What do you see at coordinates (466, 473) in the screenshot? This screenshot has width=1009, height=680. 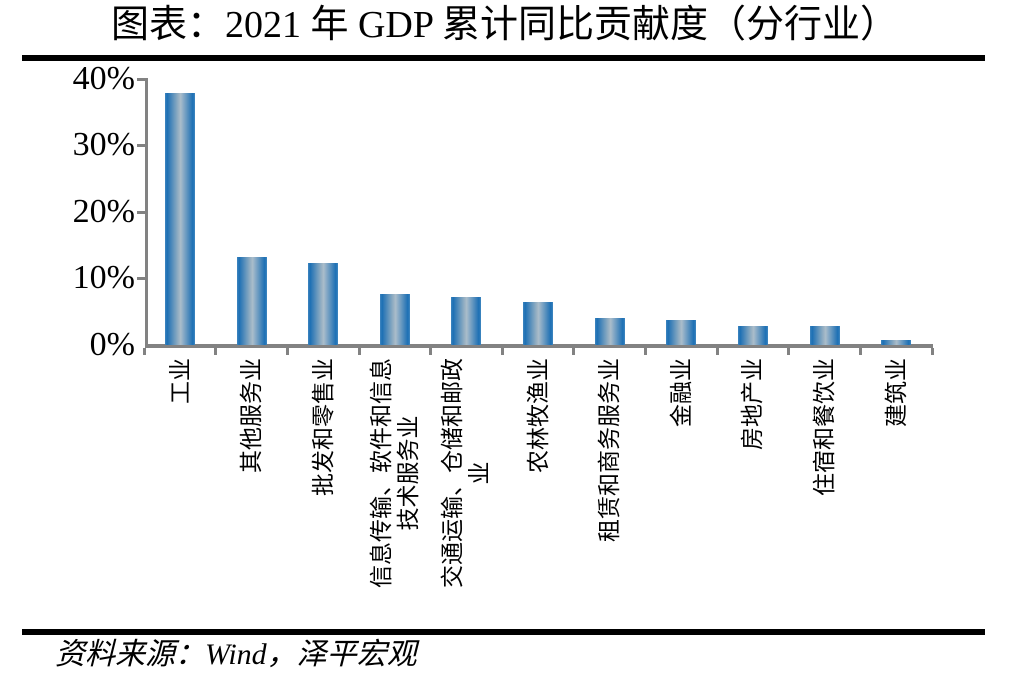 I see `x-category-label: 交通运输、仓储和邮政 业` at bounding box center [466, 473].